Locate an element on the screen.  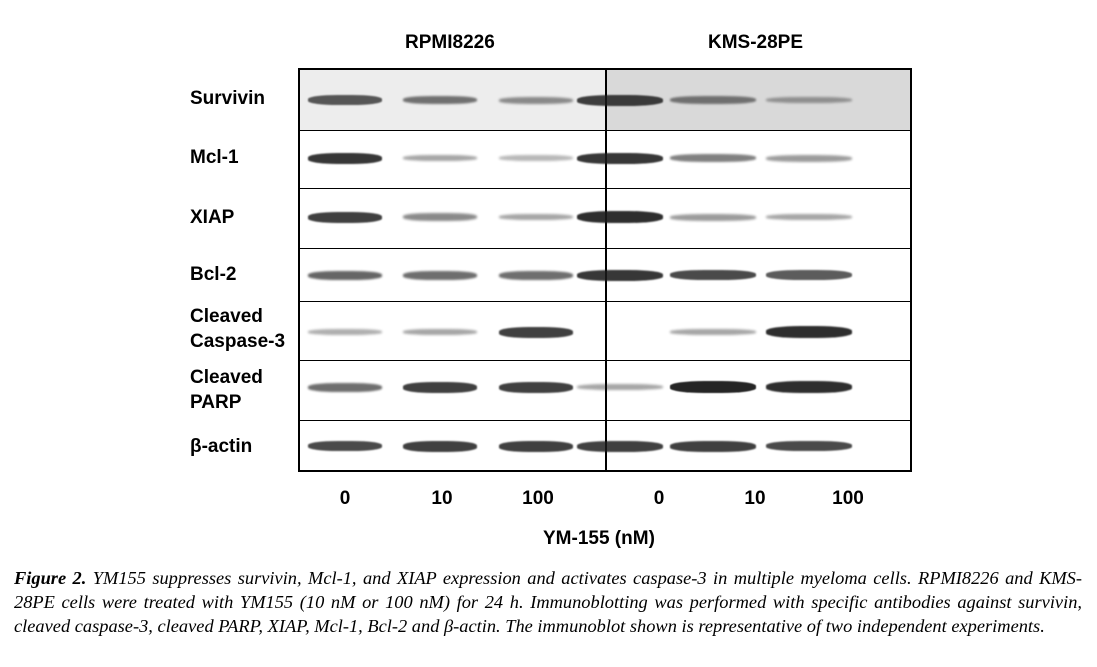
row-label-survivin: Survivin is located at coordinates (227, 98).